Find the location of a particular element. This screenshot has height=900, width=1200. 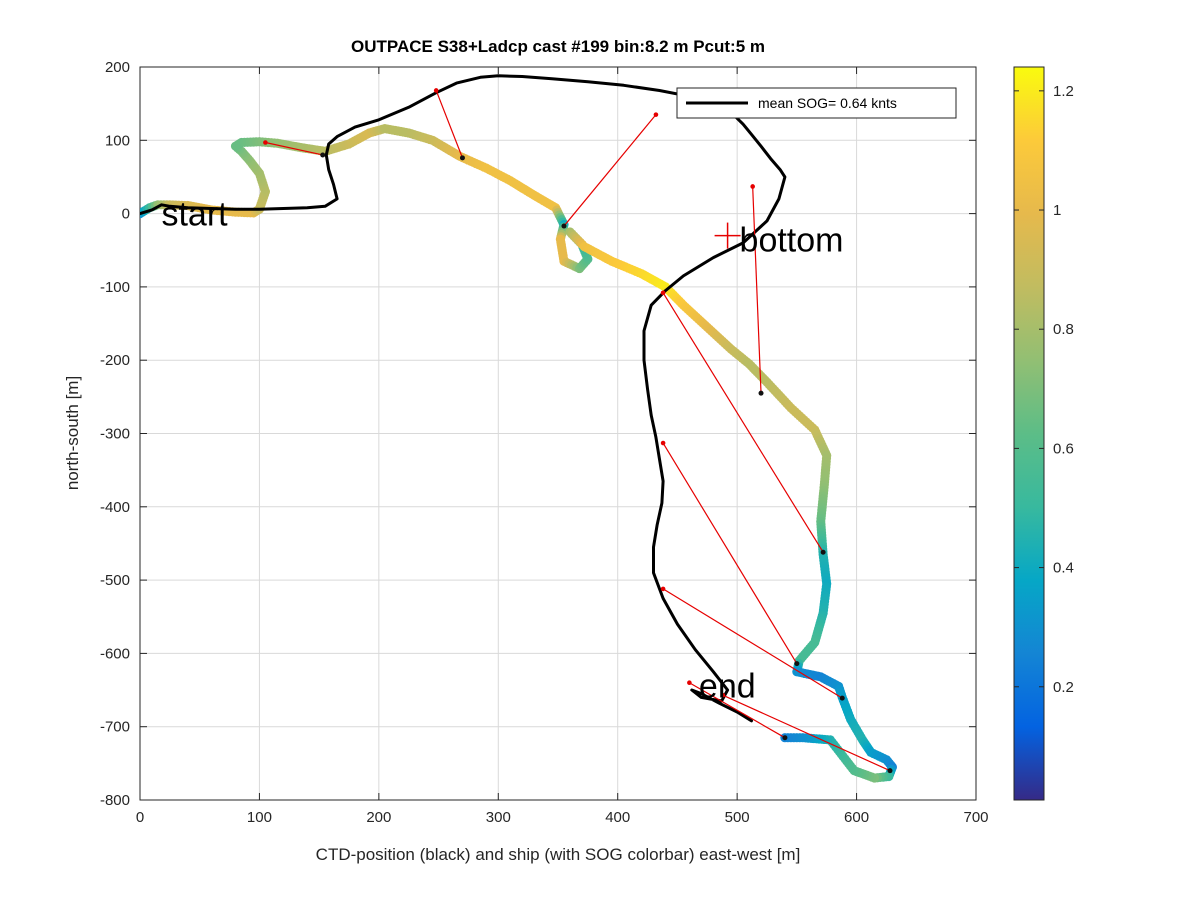

x-tick-label: 500 is located at coordinates (737, 817).